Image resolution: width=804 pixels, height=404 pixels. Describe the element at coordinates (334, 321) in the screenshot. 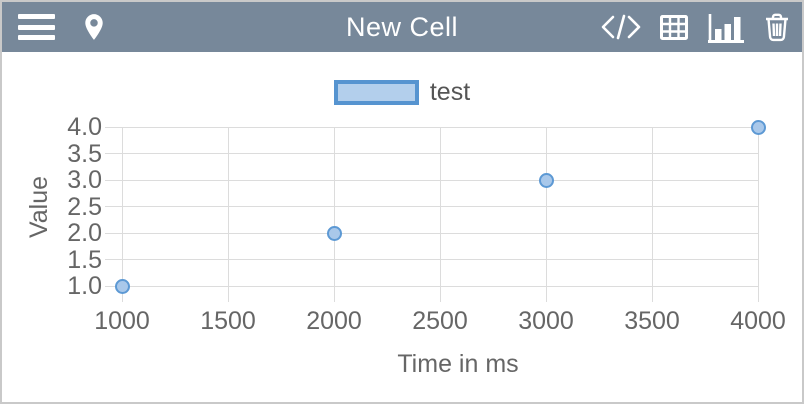

I see `x-tick-label: 2000` at that location.